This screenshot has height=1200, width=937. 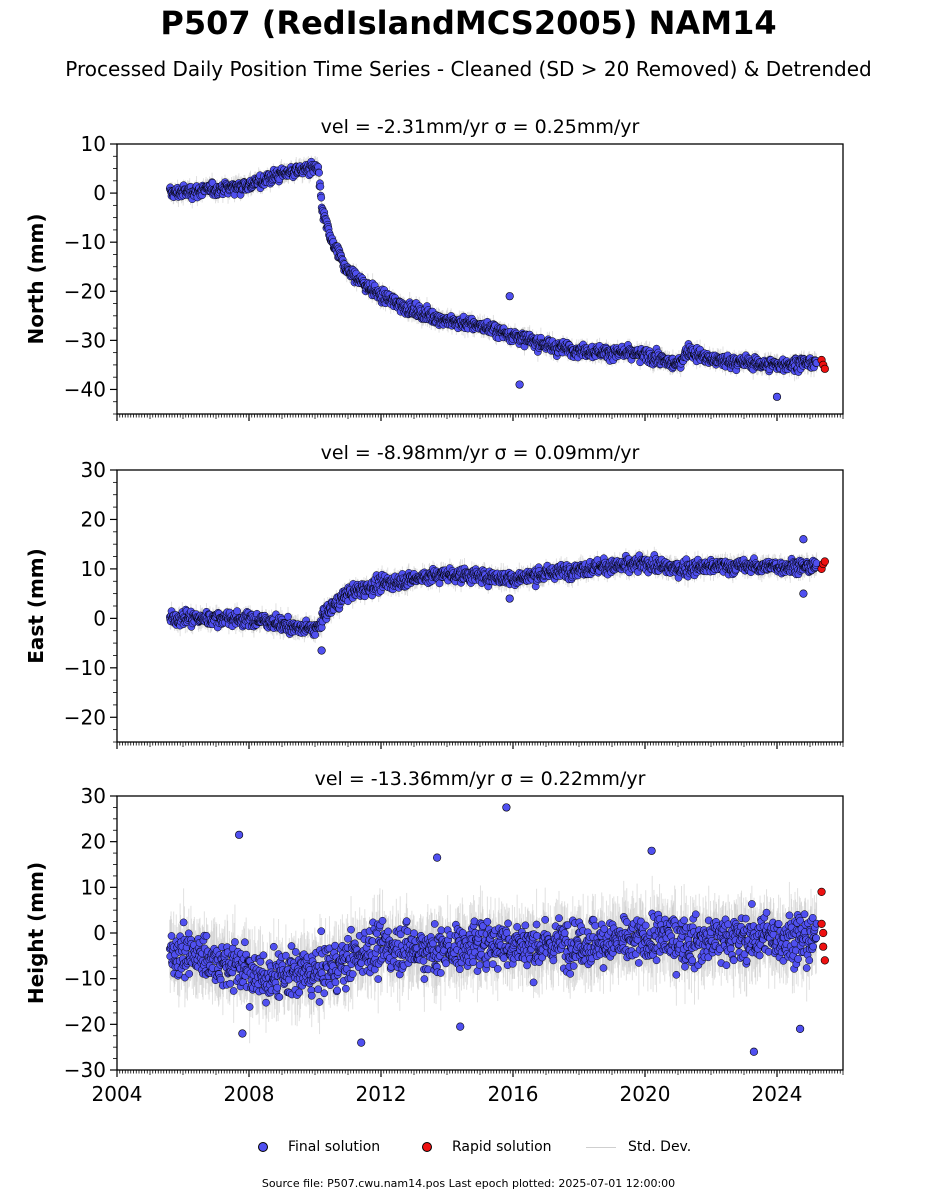 What do you see at coordinates (85, 291) in the screenshot?
I see `y-tick-label: −20` at bounding box center [85, 291].